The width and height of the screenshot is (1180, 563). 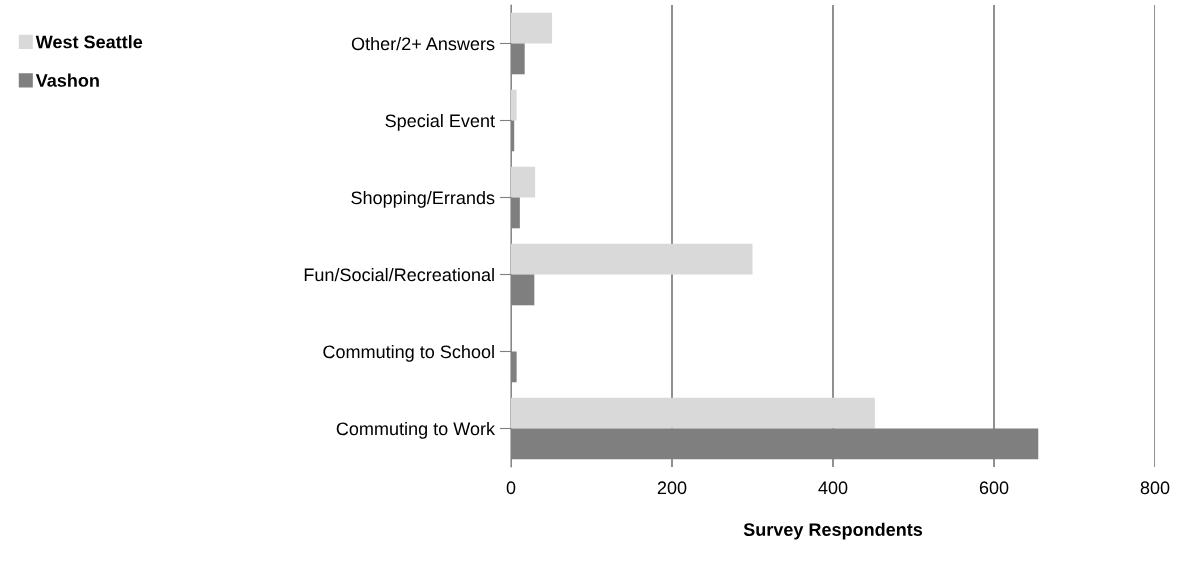 What do you see at coordinates (833, 531) in the screenshot?
I see `x-axis-title: Survey Respondents` at bounding box center [833, 531].